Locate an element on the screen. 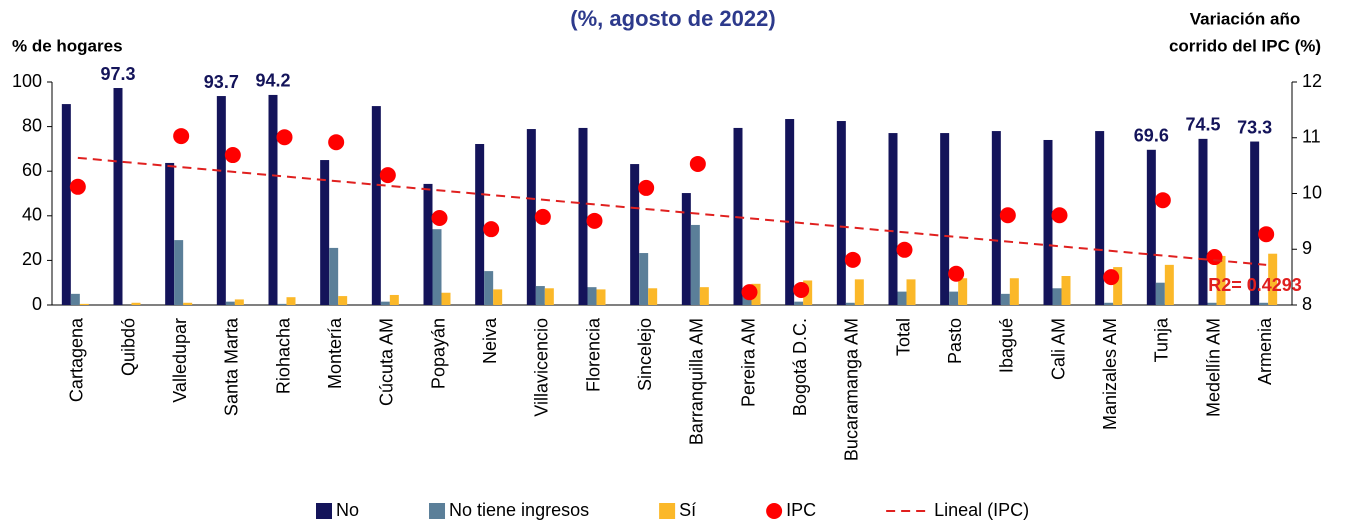 The width and height of the screenshot is (1346, 522). data-label: 93.7 is located at coordinates (221, 82).